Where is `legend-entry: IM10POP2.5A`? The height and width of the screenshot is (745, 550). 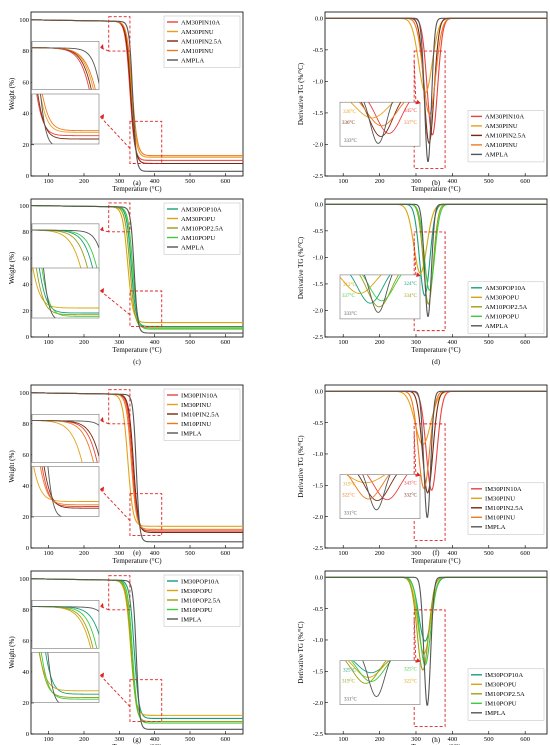 legend-entry: IM10POP2.5A is located at coordinates (201, 600).